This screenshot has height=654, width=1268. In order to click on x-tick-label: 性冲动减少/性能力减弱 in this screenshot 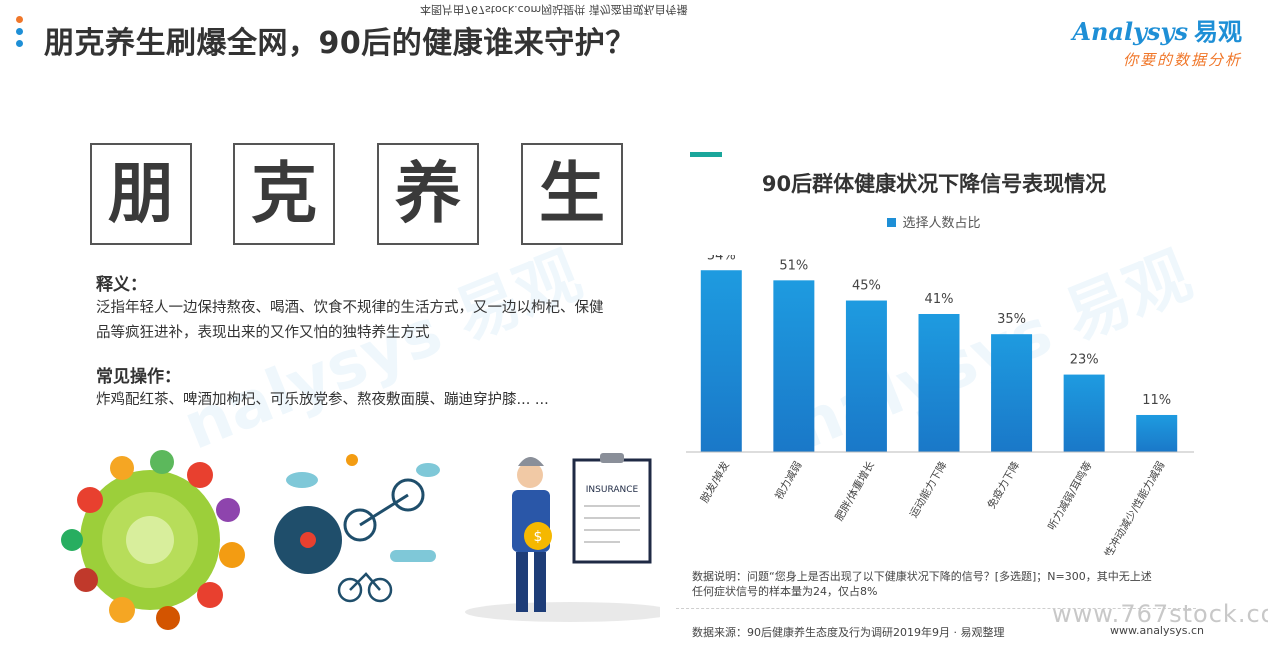, I will do `click(1135, 507)`.